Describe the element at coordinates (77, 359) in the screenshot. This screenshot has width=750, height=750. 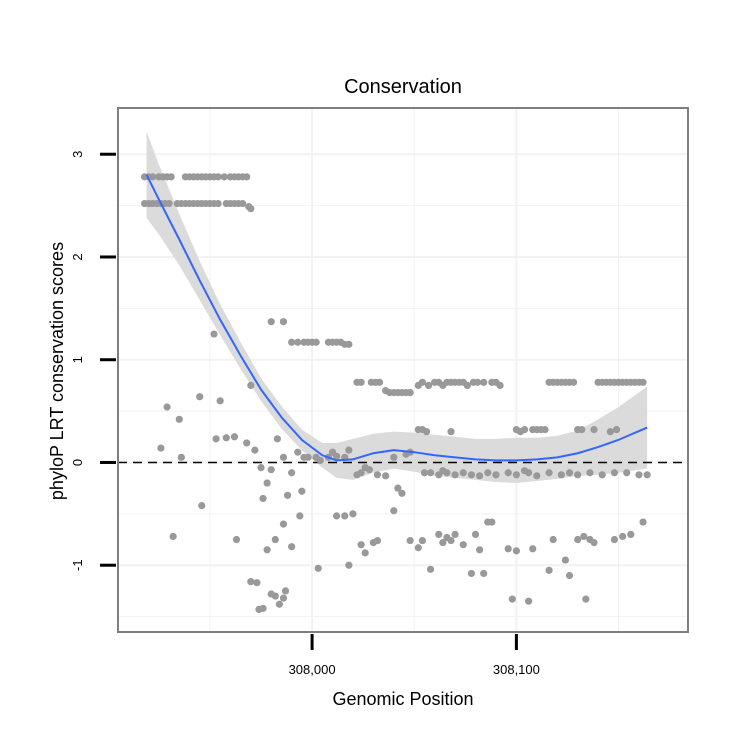
I see `y-tick-label: 1` at that location.